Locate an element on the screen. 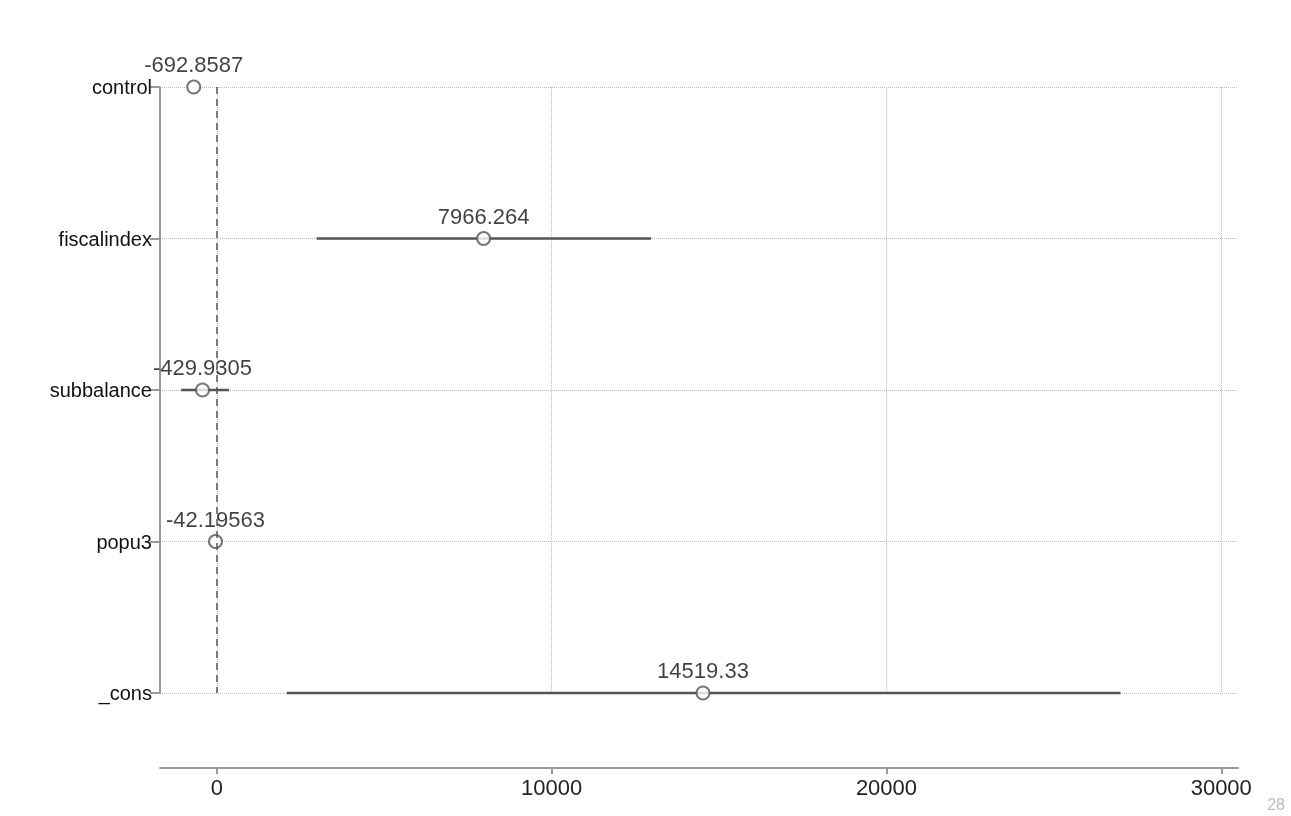  y-tick-label: _cons is located at coordinates (124, 693).